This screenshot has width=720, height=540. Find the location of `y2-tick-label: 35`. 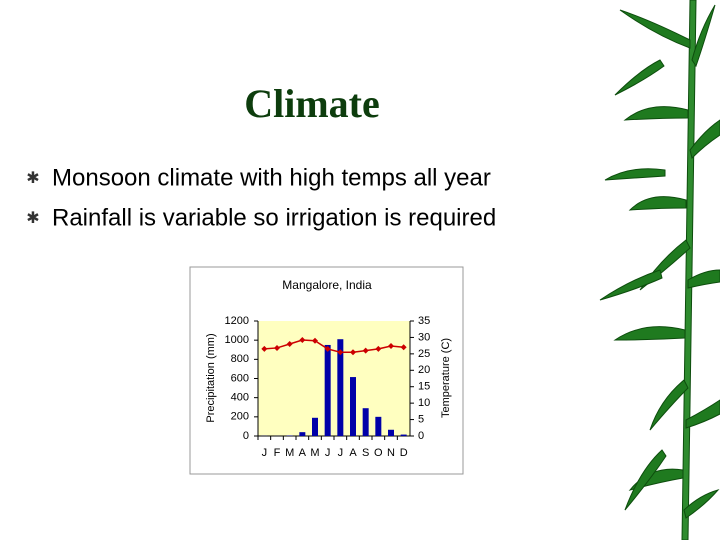

y2-tick-label: 35 is located at coordinates (424, 321).